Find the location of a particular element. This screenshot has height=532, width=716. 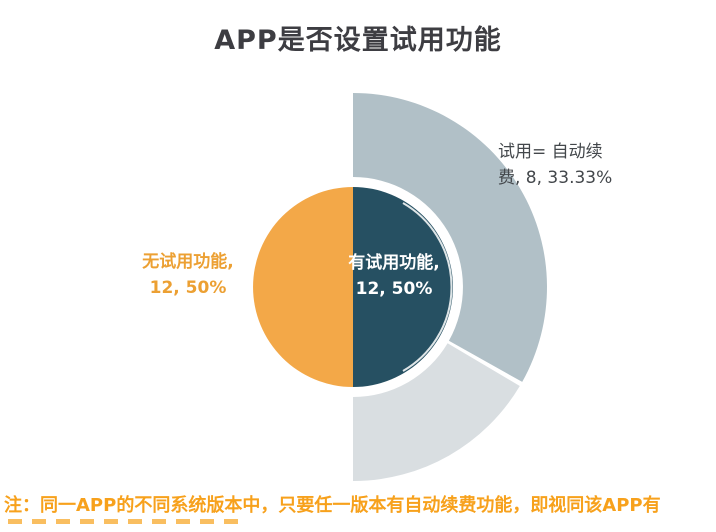

pie-slice-no-trial is located at coordinates (303, 287).